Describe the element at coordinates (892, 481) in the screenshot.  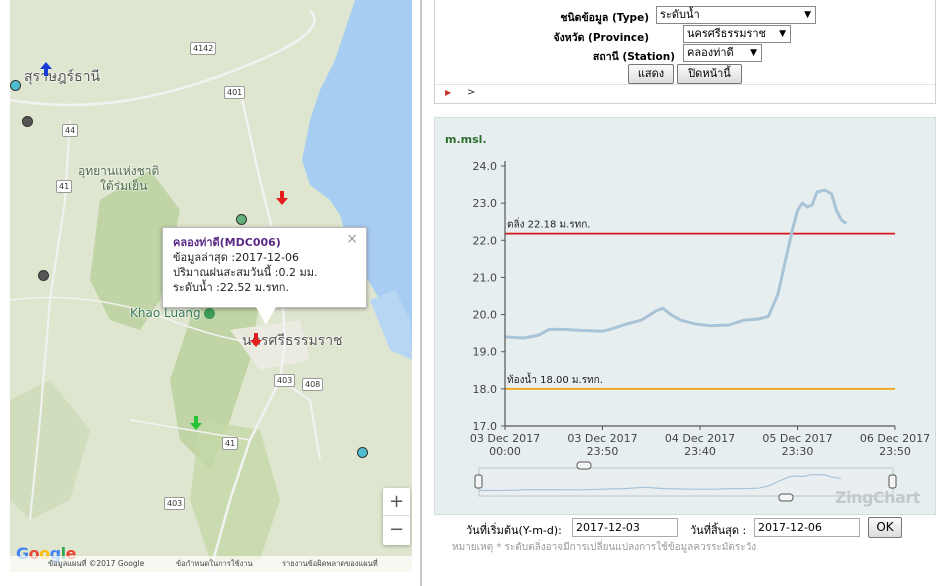
I see `range-handle-right` at that location.